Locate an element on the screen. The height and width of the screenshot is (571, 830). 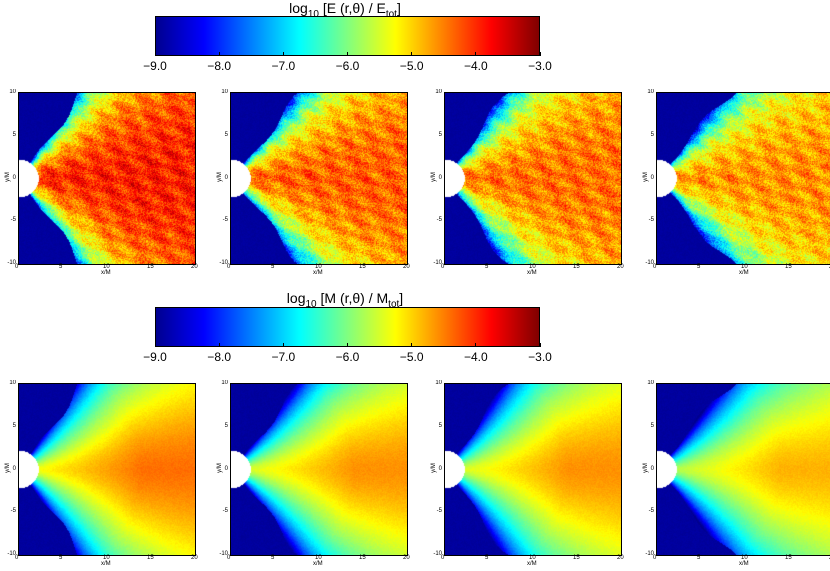
colorbar-title-mass: log10 [M (r,θ) / Mtot] is located at coordinates (345, 300).